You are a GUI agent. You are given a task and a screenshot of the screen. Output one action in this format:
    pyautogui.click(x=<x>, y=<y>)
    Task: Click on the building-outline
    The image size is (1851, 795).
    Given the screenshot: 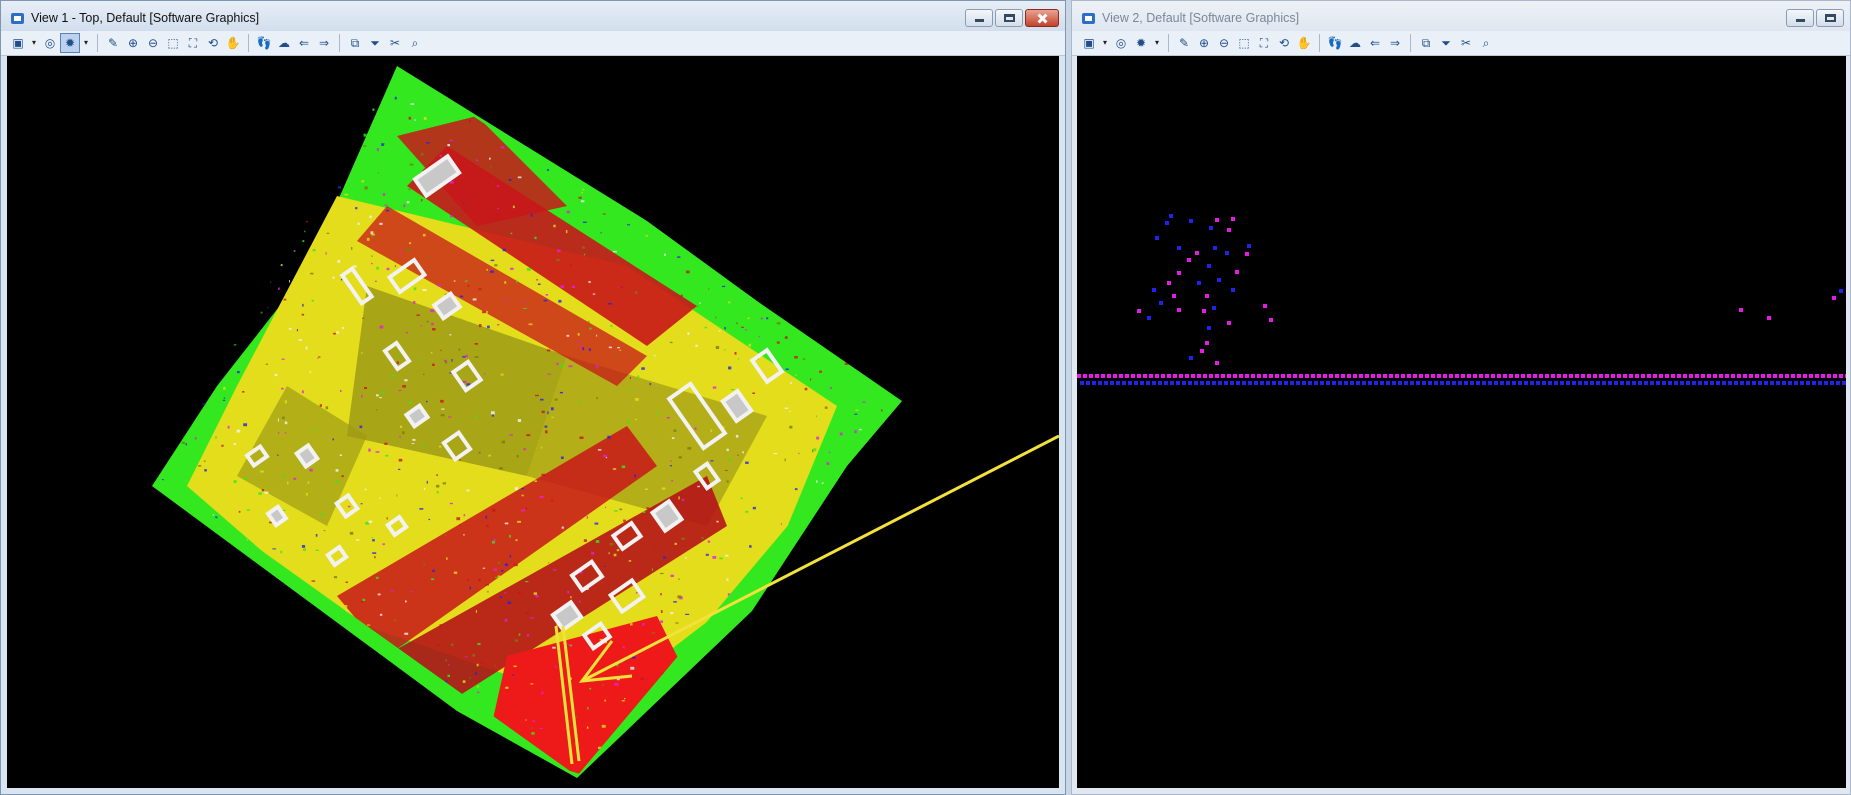 What is the action you would take?
    pyautogui.click(x=337, y=556)
    